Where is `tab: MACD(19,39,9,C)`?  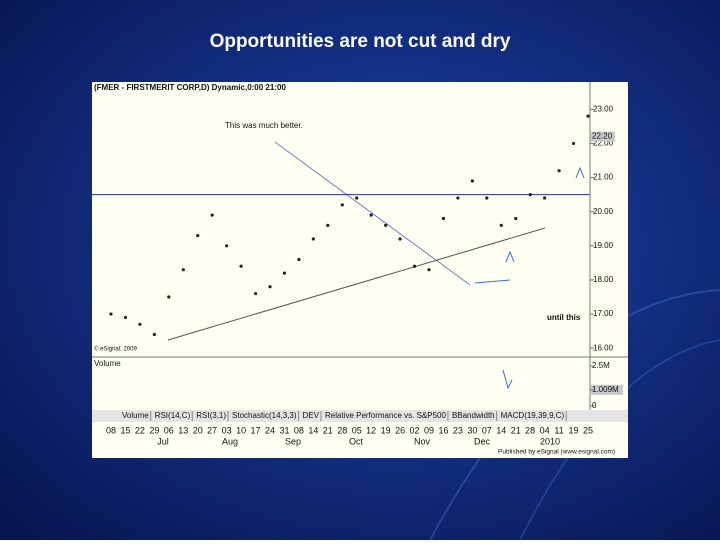
tab: MACD(19,39,9,C) is located at coordinates (533, 415).